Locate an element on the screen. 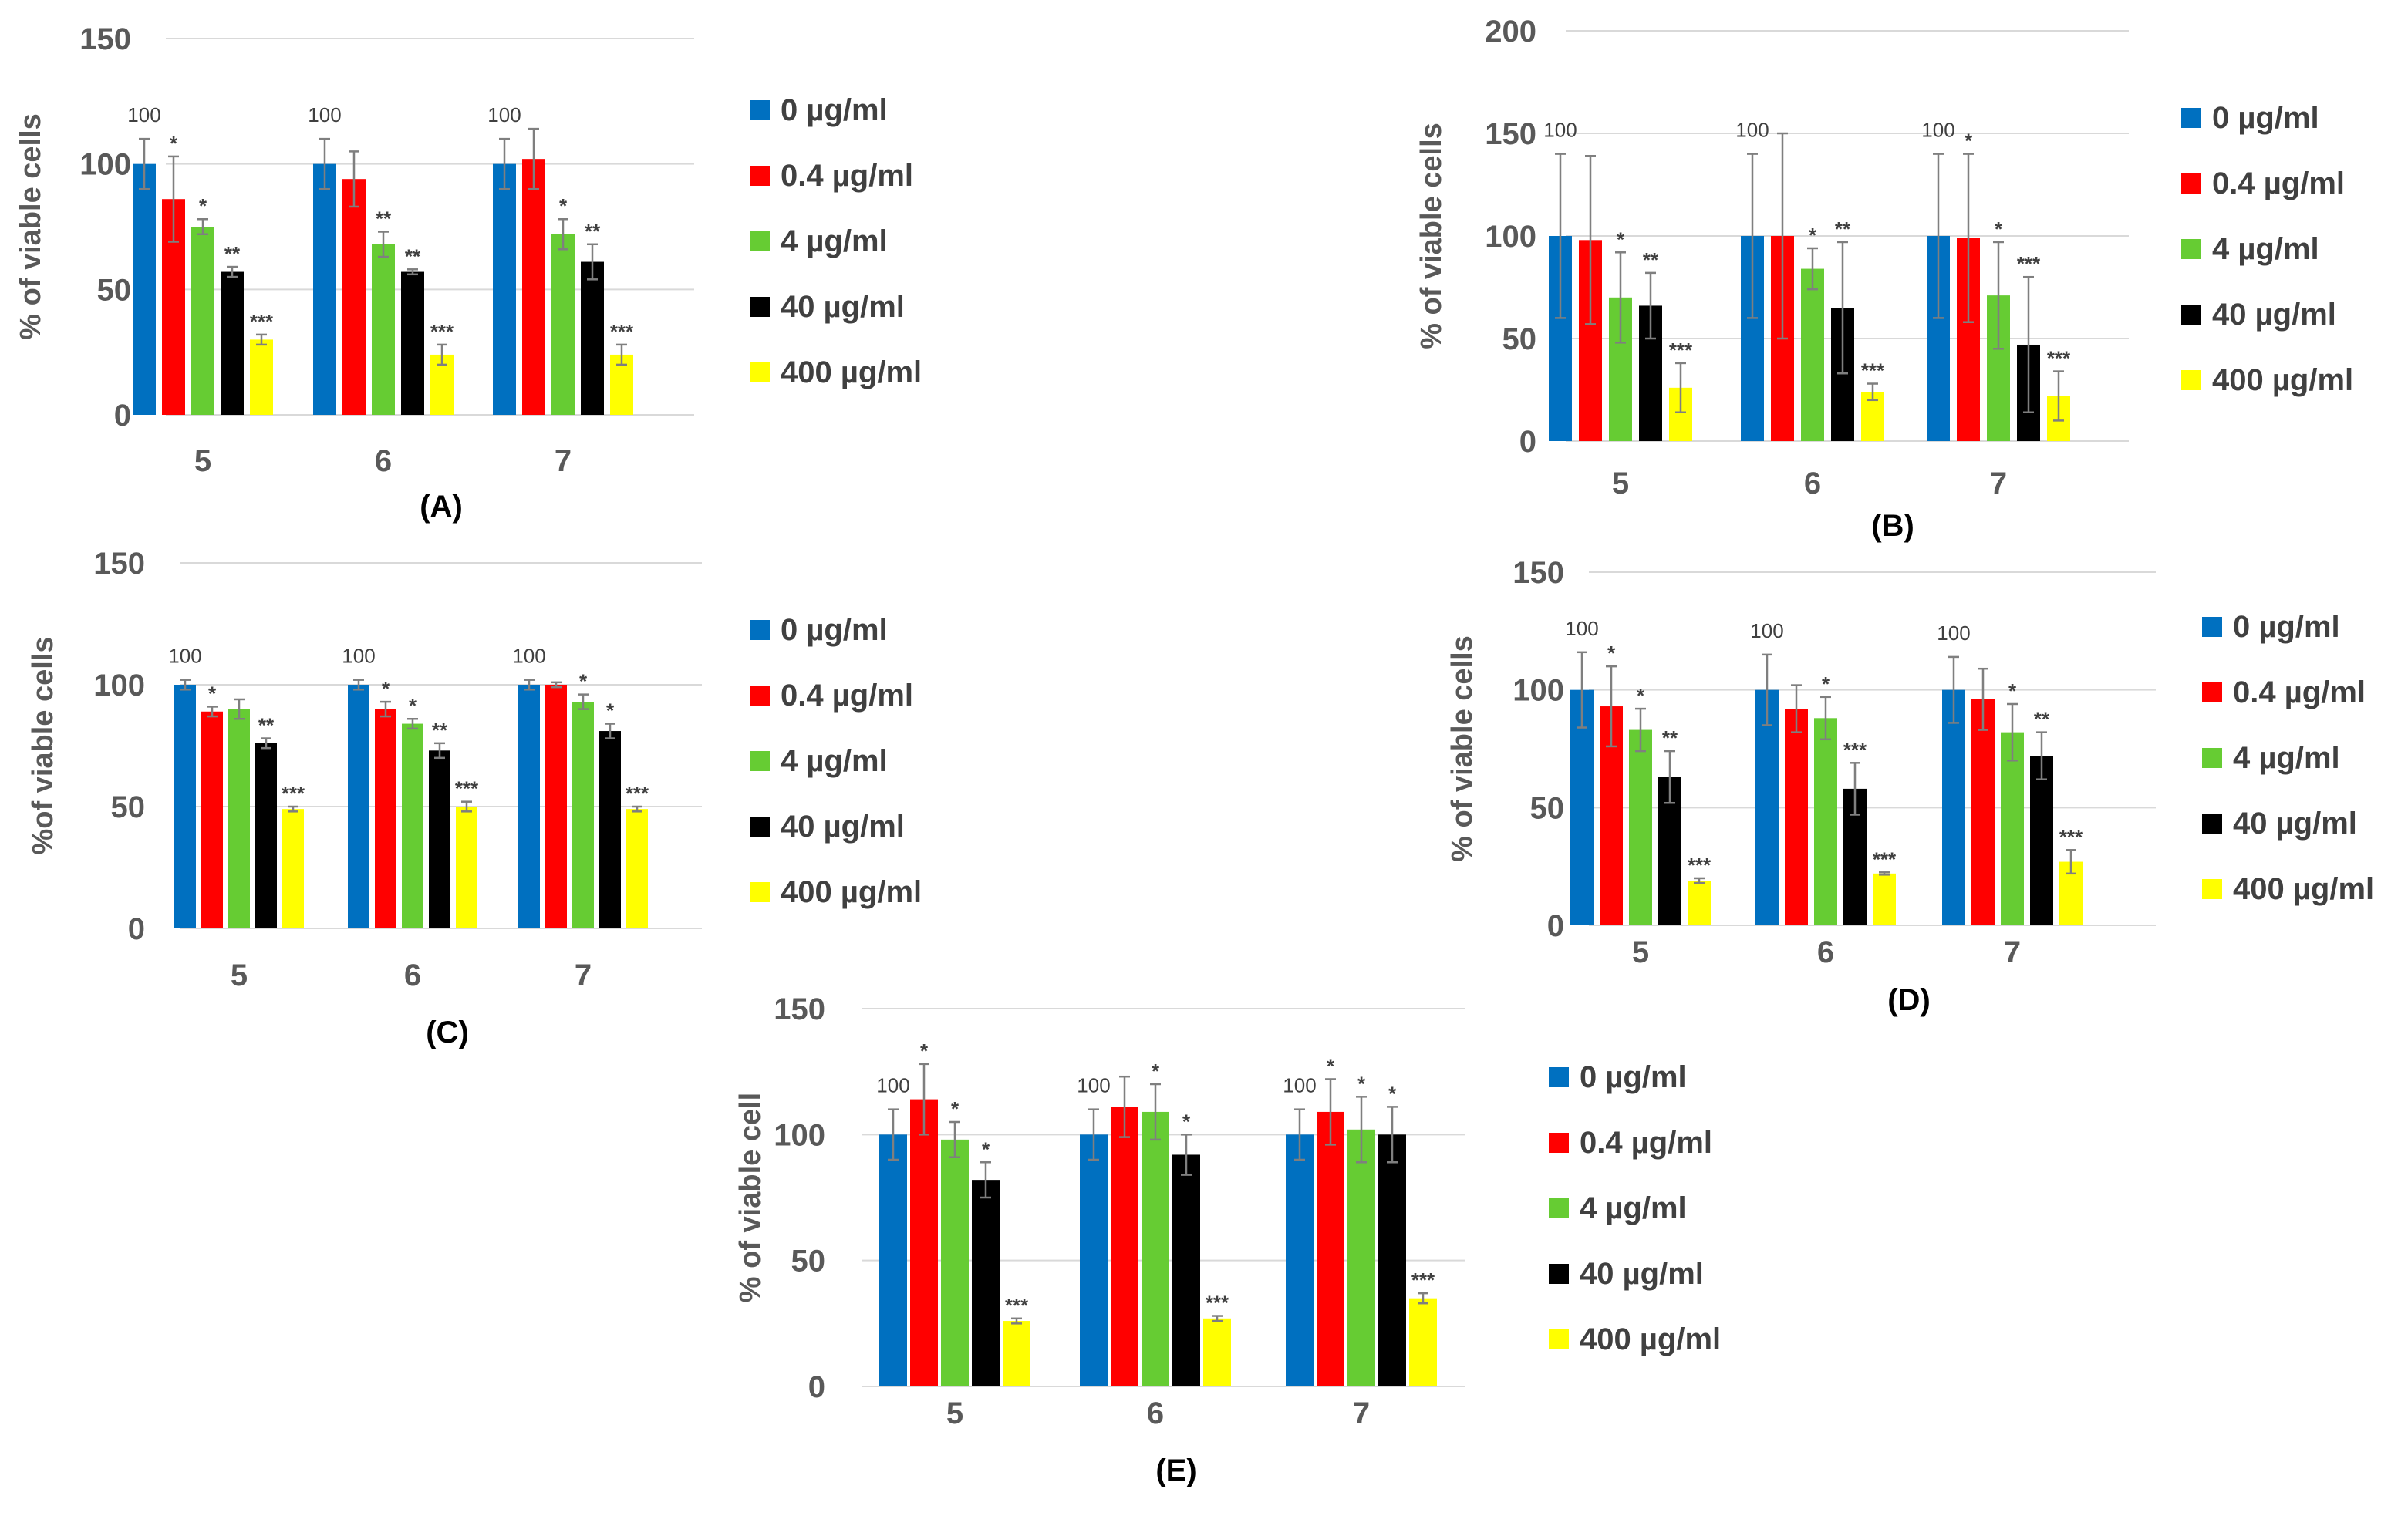  x-tick-label: 7 is located at coordinates (584, 975).